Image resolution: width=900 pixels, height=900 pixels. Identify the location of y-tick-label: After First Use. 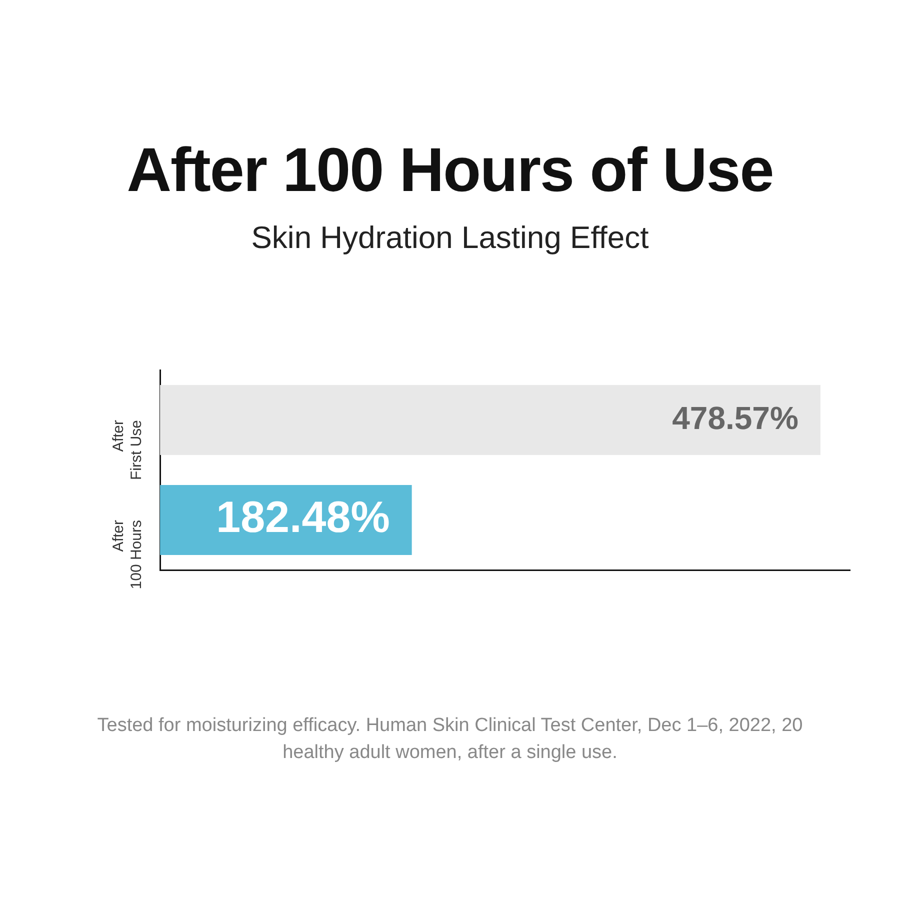
(128, 450).